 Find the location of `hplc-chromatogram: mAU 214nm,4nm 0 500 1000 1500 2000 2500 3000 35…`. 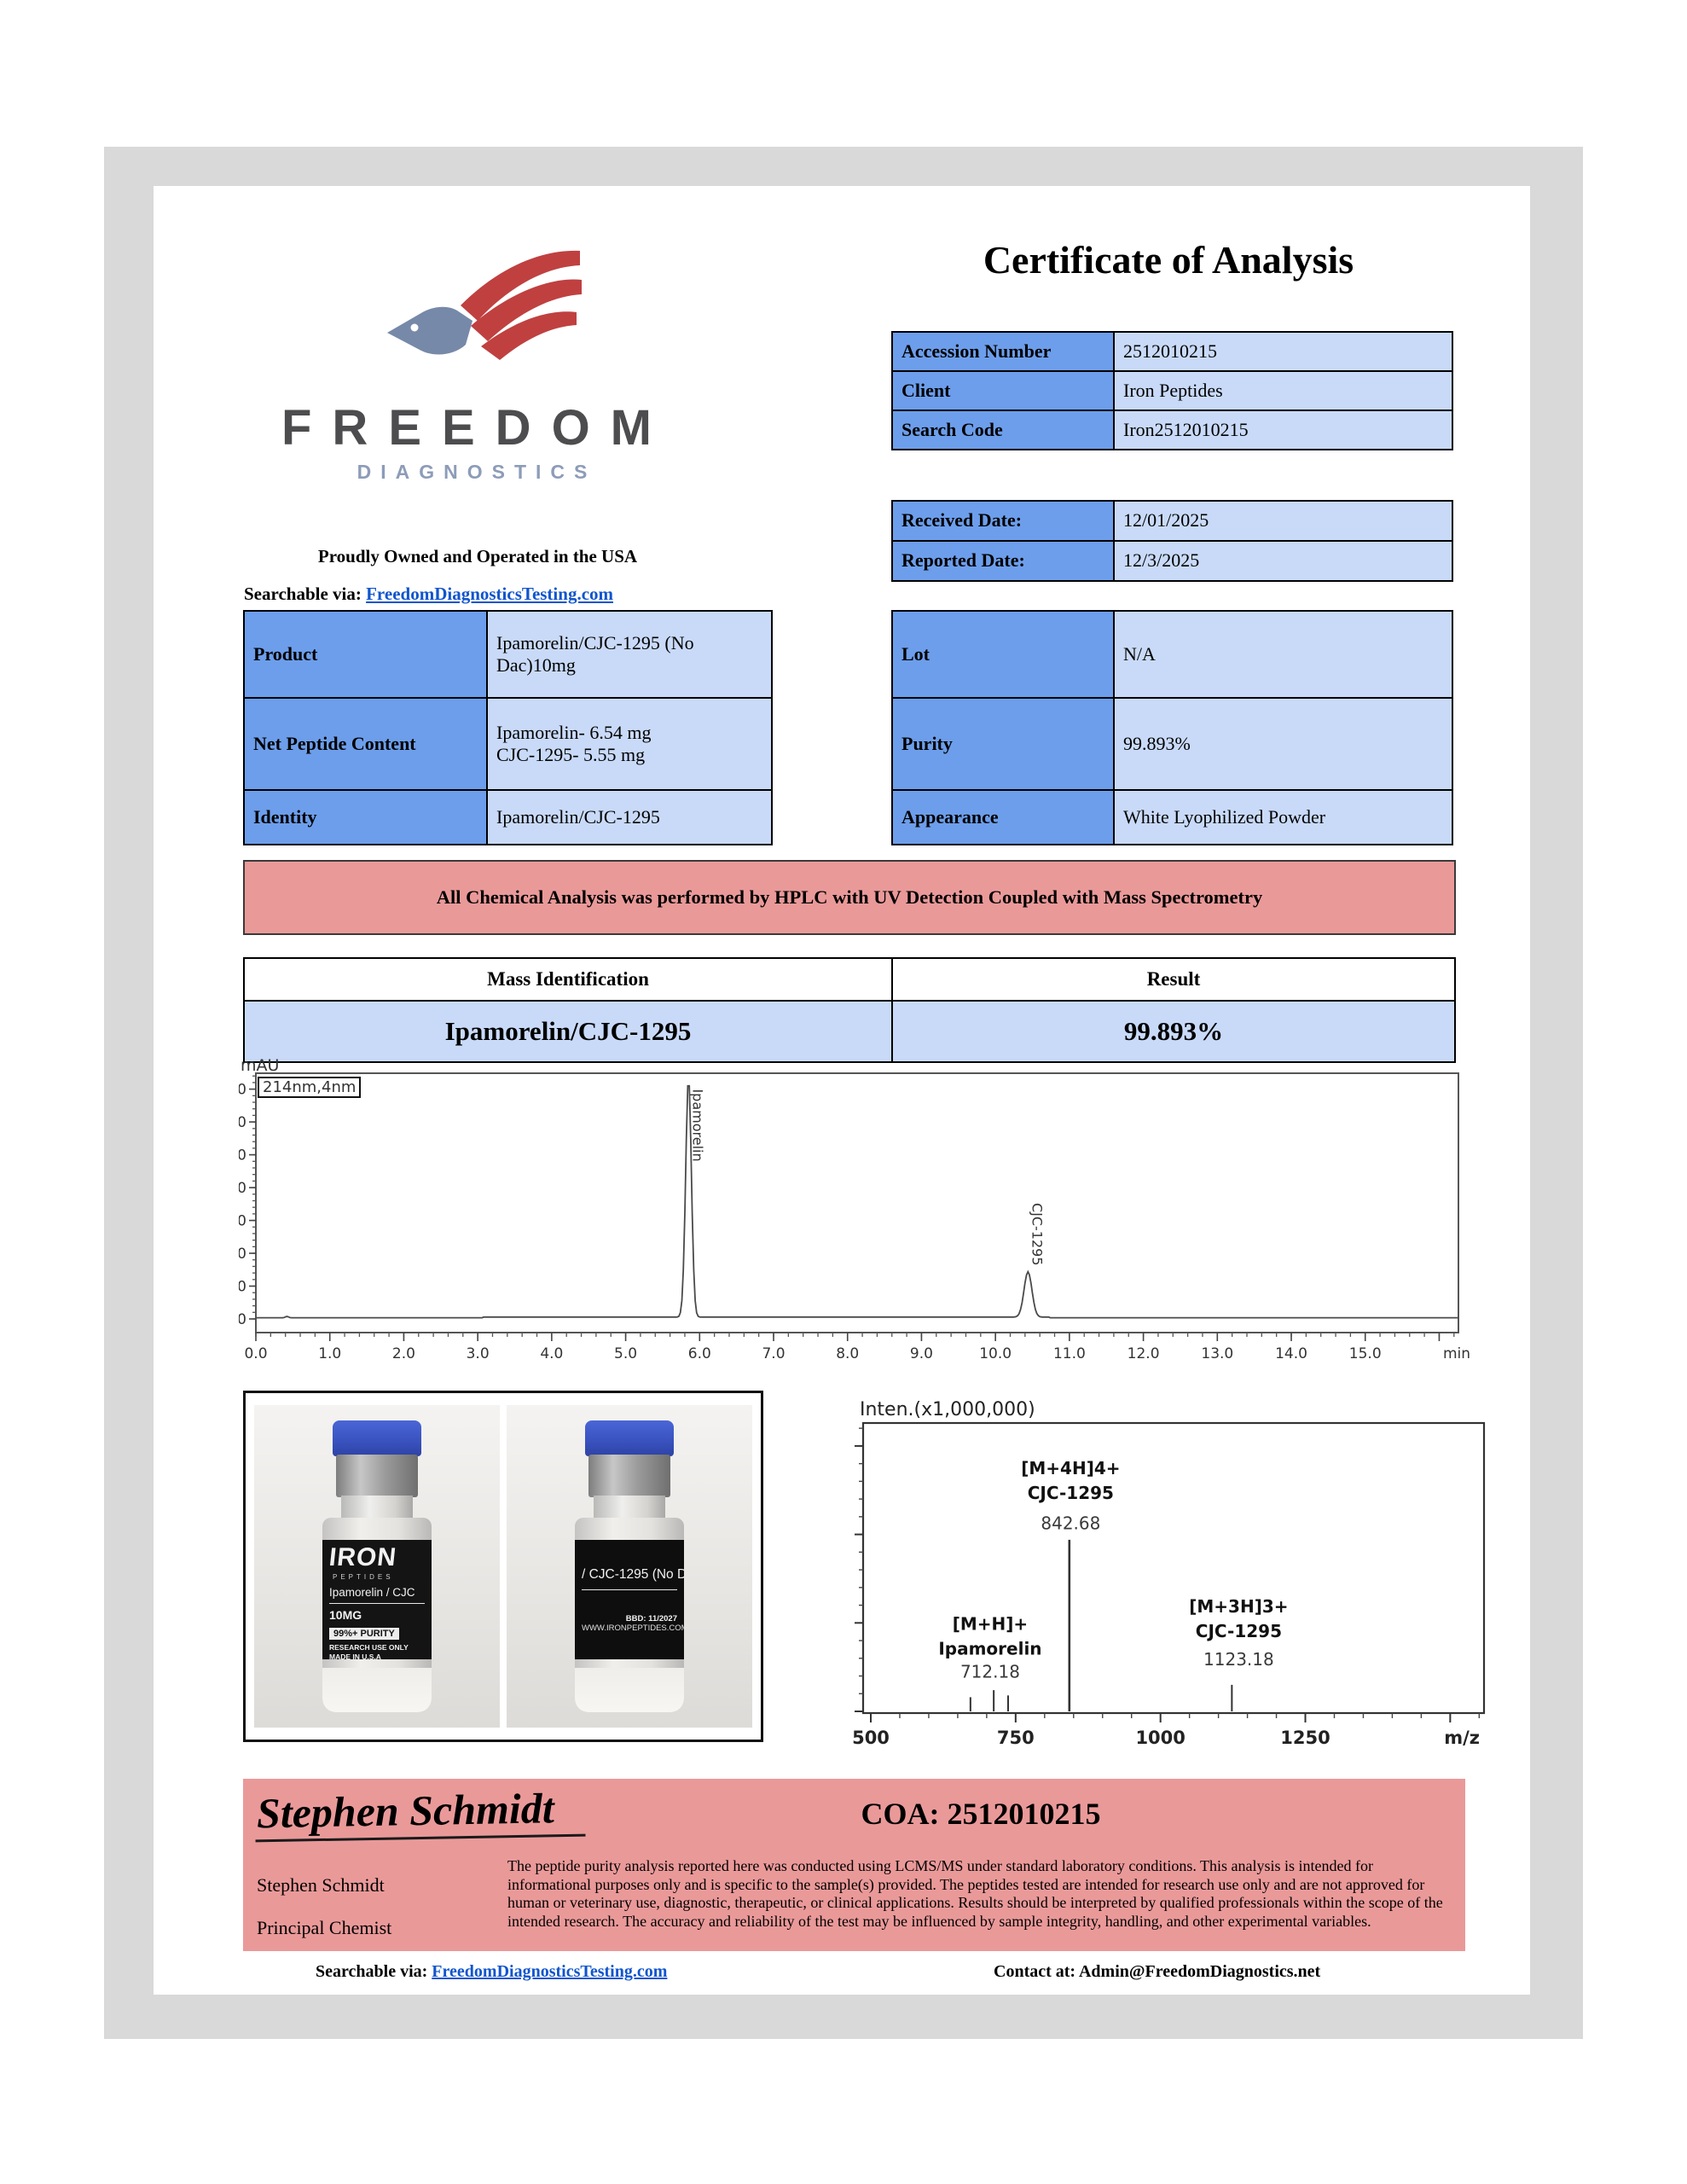

hplc-chromatogram: mAU 214nm,4nm 0 500 1000 1500 2000 2500 3000 35… is located at coordinates (849, 1215).